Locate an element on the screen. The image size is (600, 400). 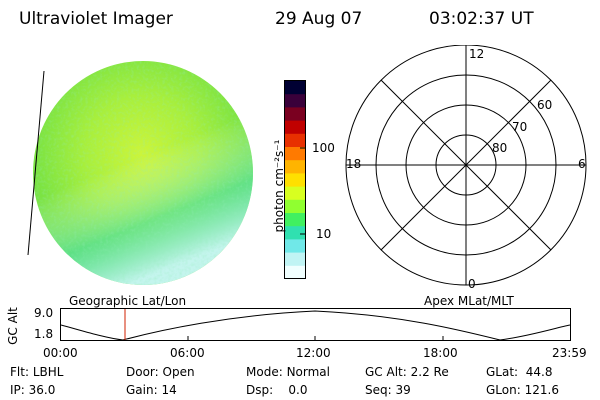
mlt-12: 12 is located at coordinates (477, 54).